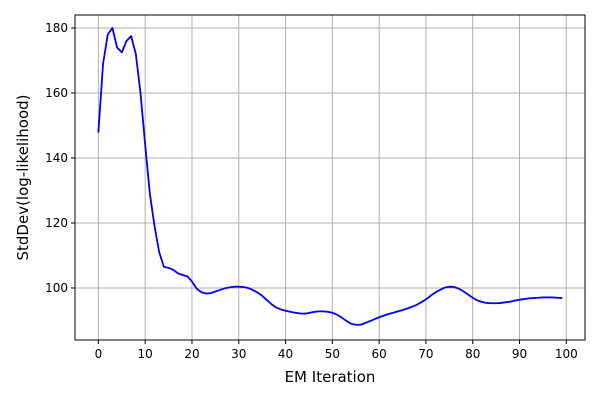  I want to click on x-axis-label: EM Iteration, so click(330, 377).